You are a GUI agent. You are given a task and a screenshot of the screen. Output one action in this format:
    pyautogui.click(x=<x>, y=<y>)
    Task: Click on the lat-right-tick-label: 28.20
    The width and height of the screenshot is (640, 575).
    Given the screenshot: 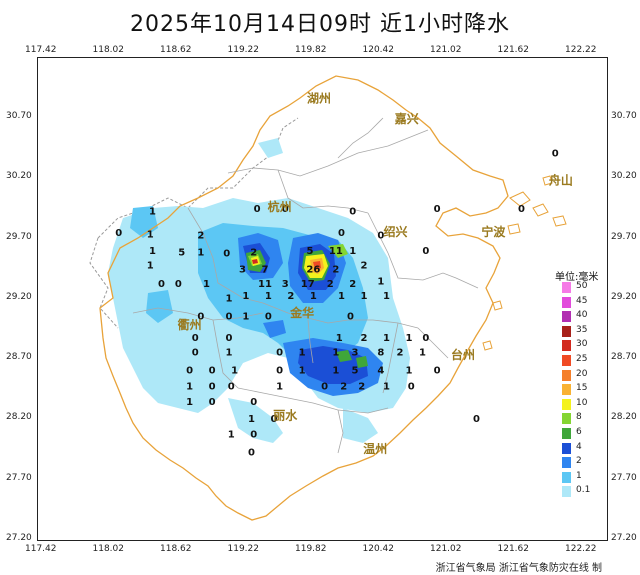 What is the action you would take?
    pyautogui.click(x=624, y=417)
    